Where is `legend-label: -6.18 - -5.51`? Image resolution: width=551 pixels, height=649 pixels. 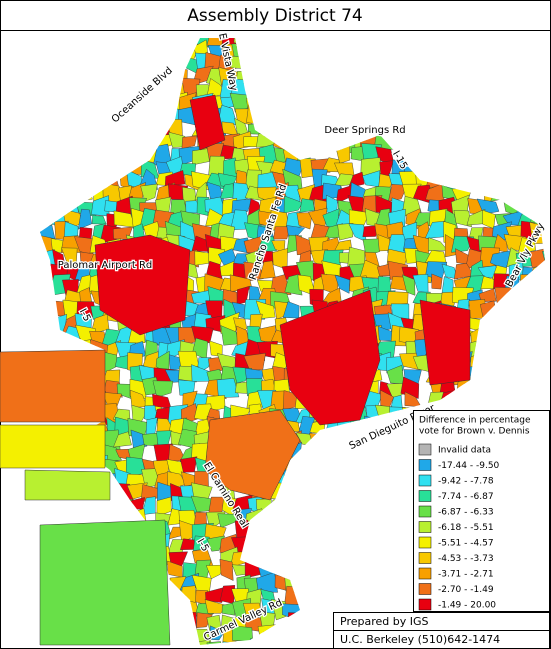 legend-label: -6.18 - -5.51 is located at coordinates (466, 528).